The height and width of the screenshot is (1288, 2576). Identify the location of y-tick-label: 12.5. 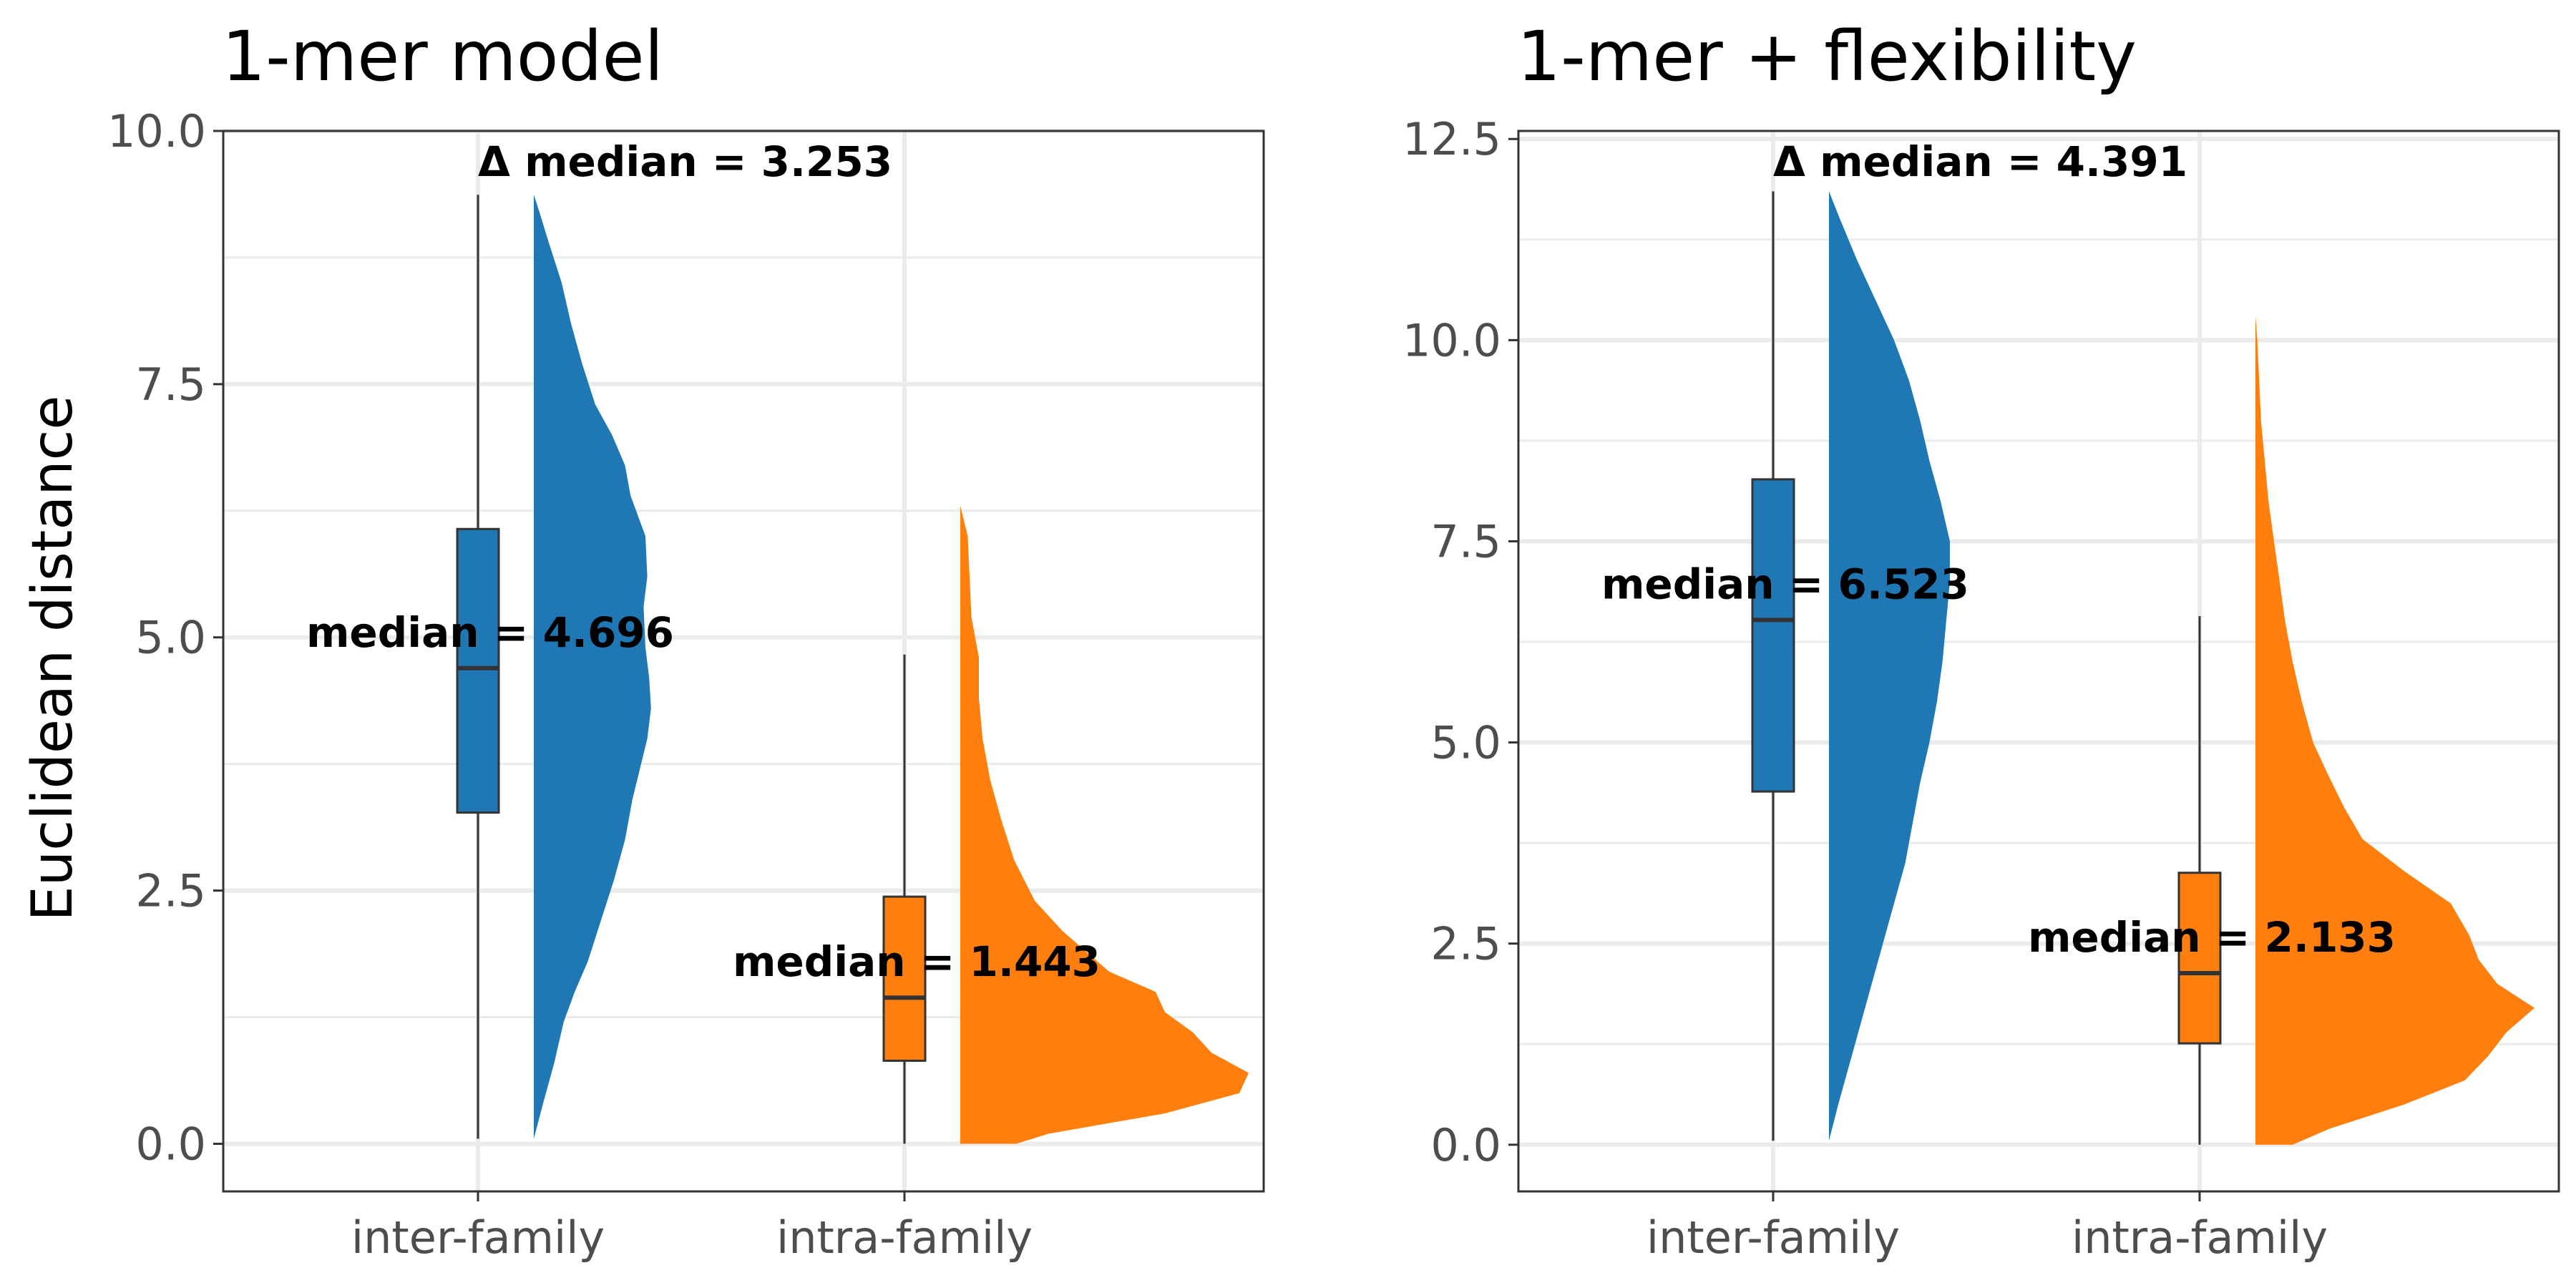
(1451, 139).